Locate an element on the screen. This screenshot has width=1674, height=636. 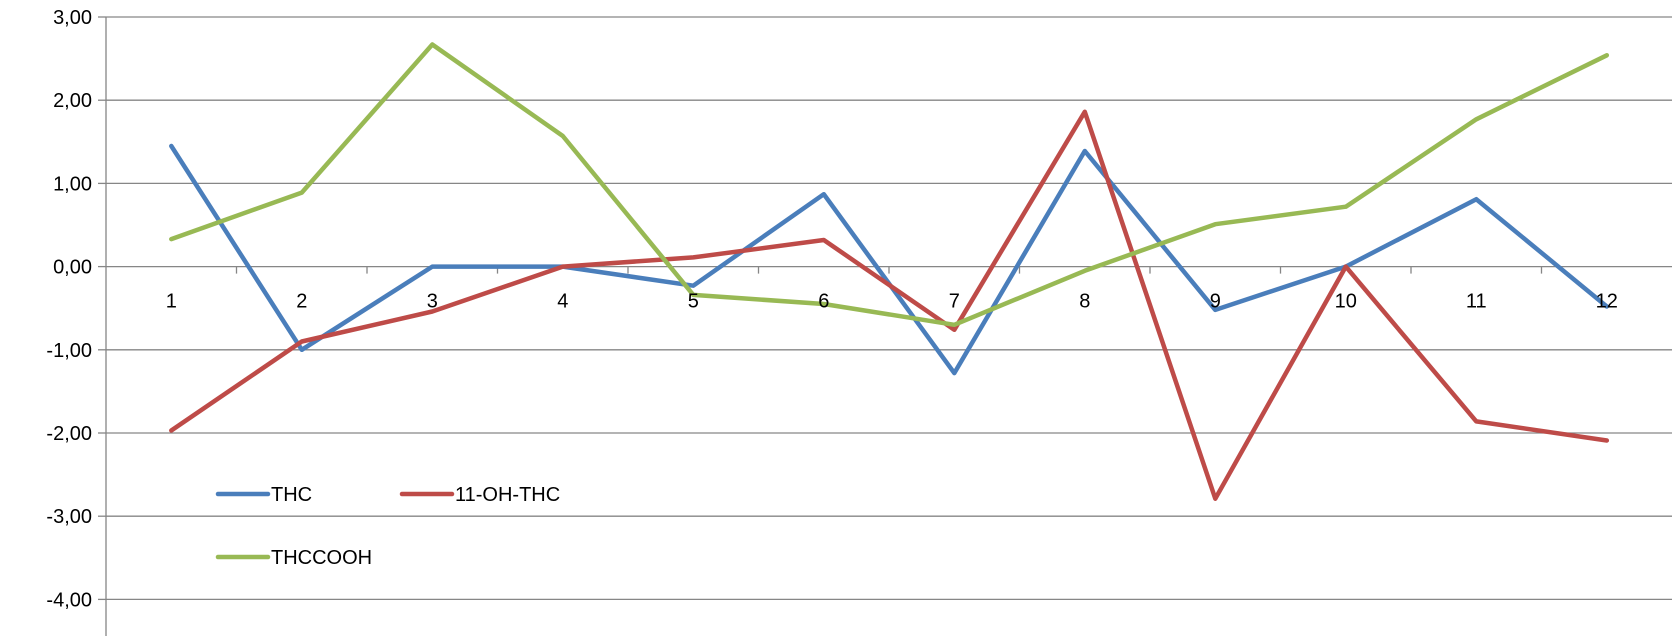
x-tick-label: 4 is located at coordinates (562, 302).